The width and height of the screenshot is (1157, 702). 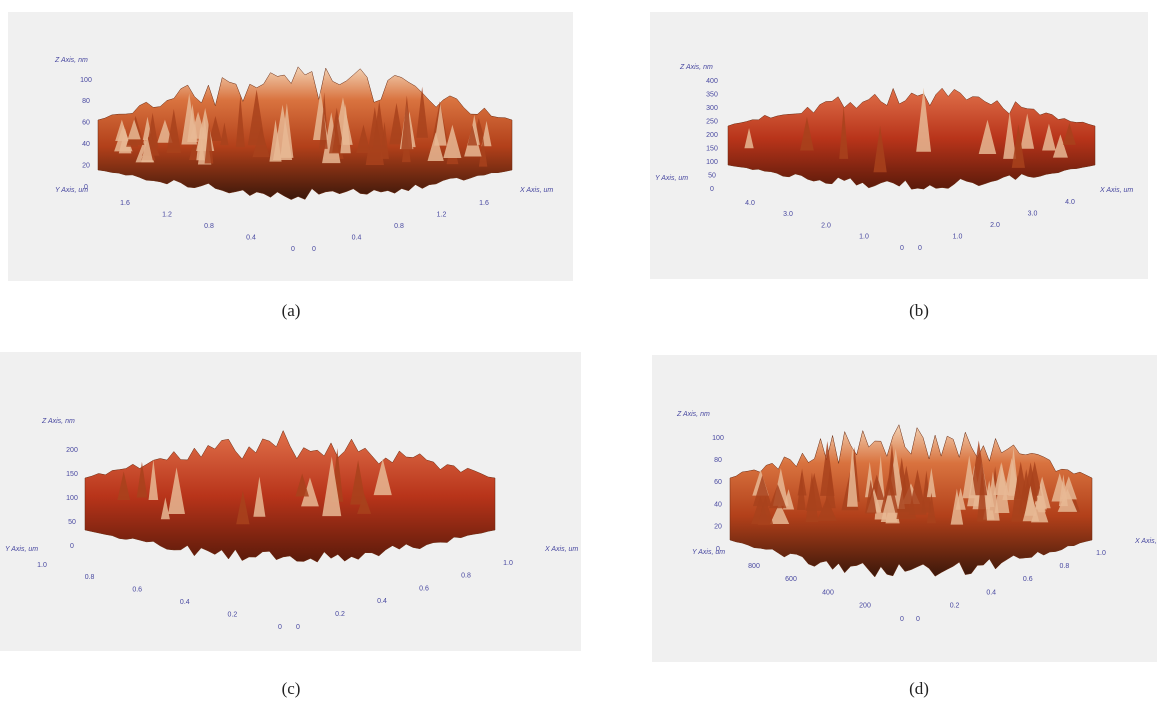 What do you see at coordinates (424, 588) in the screenshot?
I see `x-tick-label: 0.6` at bounding box center [424, 588].